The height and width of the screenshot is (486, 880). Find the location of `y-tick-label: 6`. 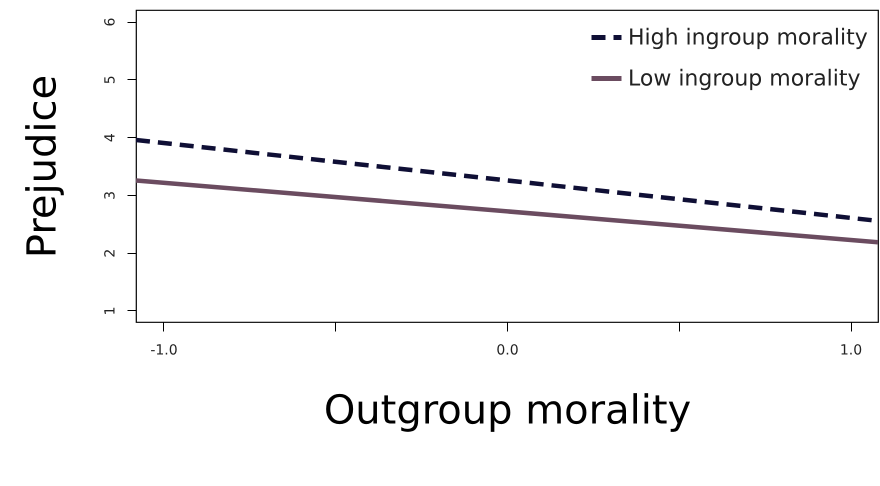

y-tick-label: 6 is located at coordinates (110, 22).